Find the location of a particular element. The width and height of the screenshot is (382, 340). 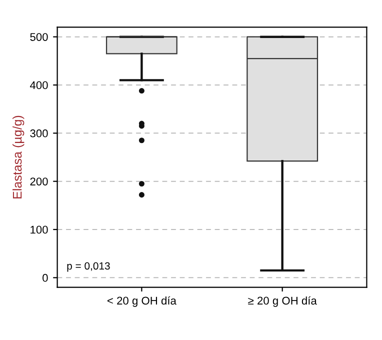

y-tick-label: 400 is located at coordinates (39, 85).